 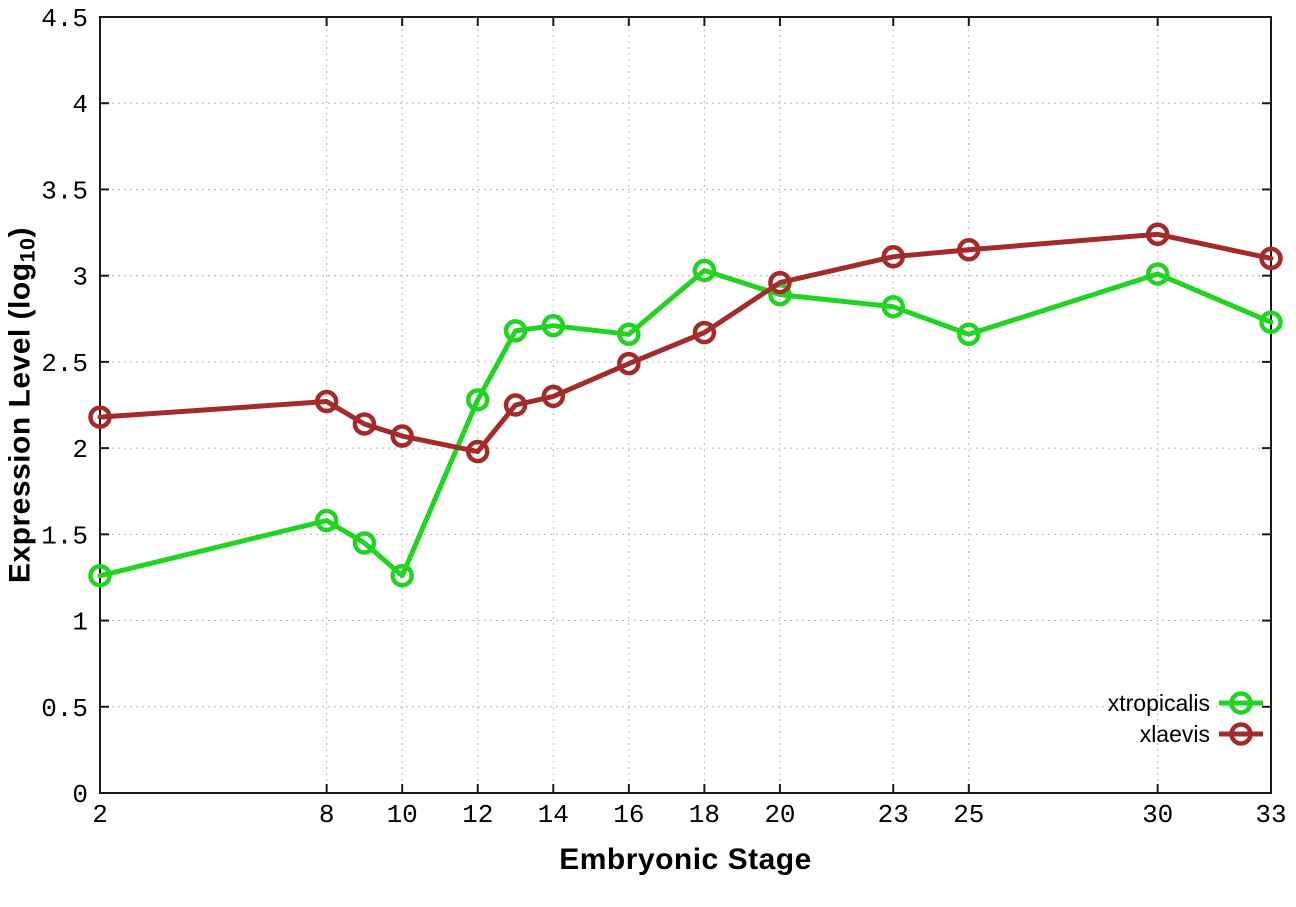 What do you see at coordinates (893, 815) in the screenshot?
I see `x-tick-label: 23` at bounding box center [893, 815].